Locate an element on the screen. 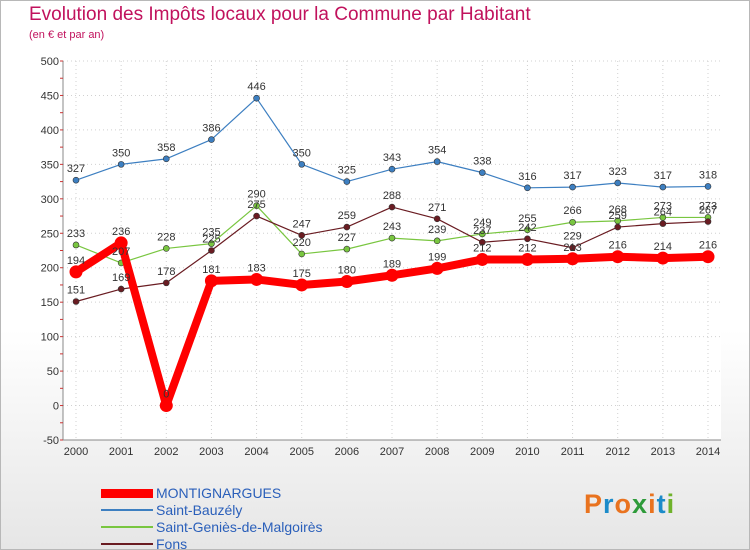 The image size is (750, 550). data-label: 237 is located at coordinates (482, 231).